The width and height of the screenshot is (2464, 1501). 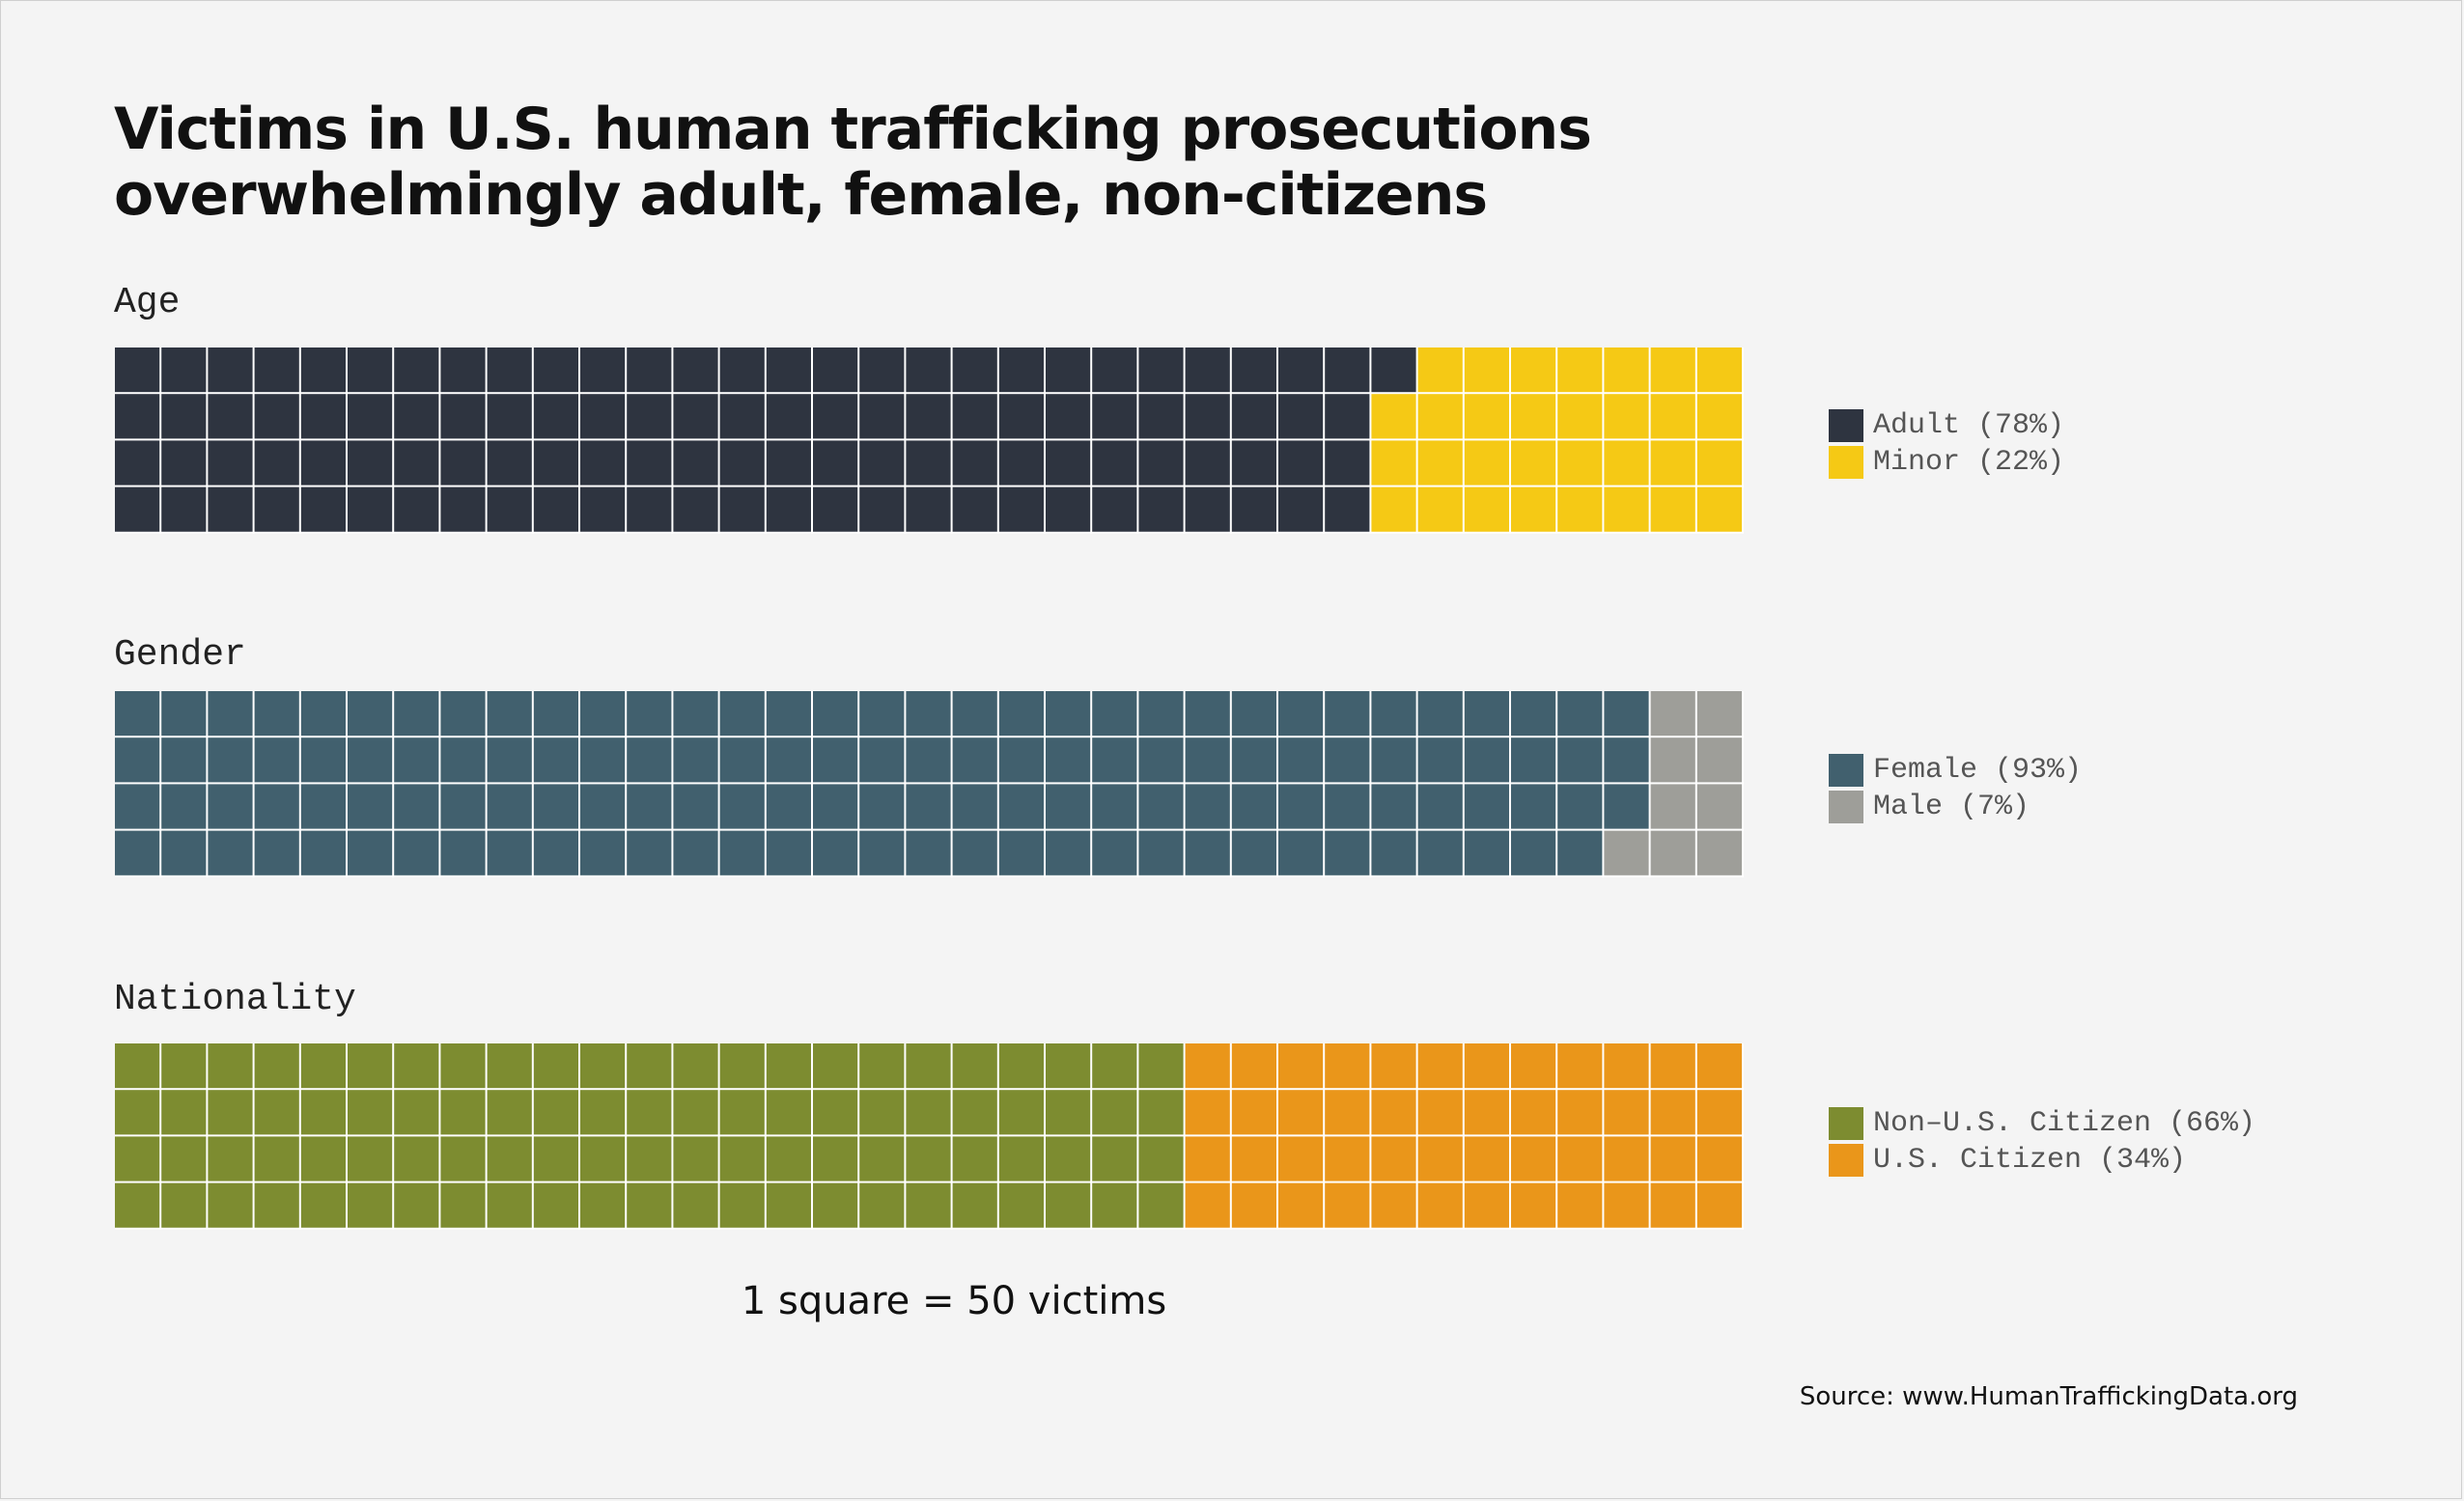 What do you see at coordinates (1956, 788) in the screenshot?
I see `gender-legend: Female (93%) Male (7%)` at bounding box center [1956, 788].